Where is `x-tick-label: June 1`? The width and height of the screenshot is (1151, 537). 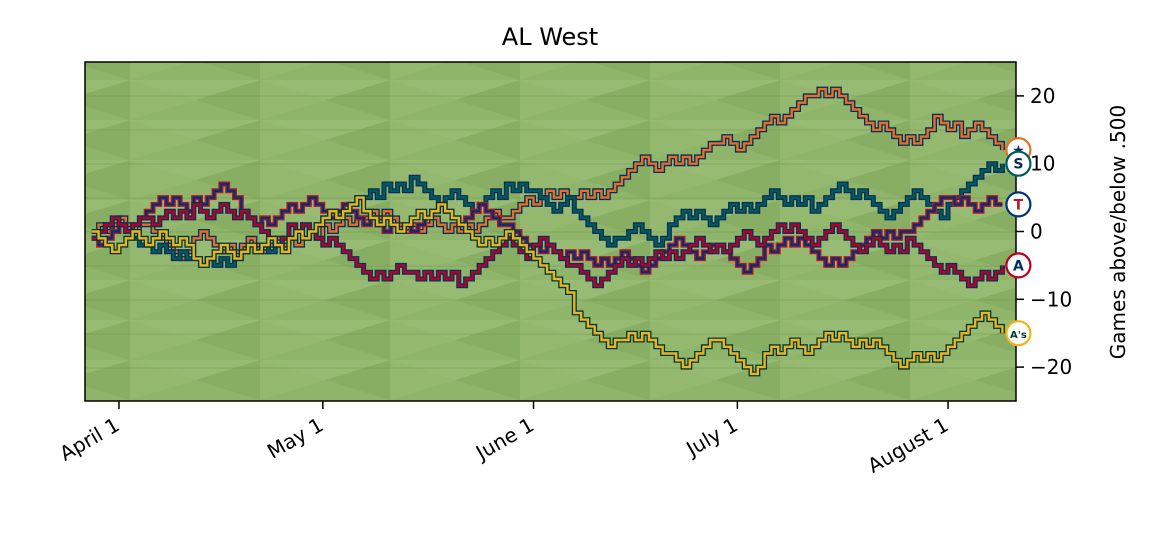 x-tick-label: June 1 is located at coordinates (504, 439).